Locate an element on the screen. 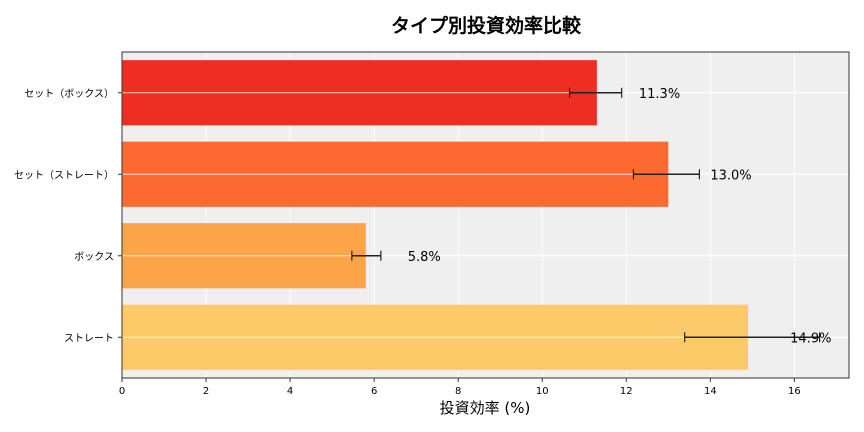  x-tick-label: 14 is located at coordinates (710, 391).